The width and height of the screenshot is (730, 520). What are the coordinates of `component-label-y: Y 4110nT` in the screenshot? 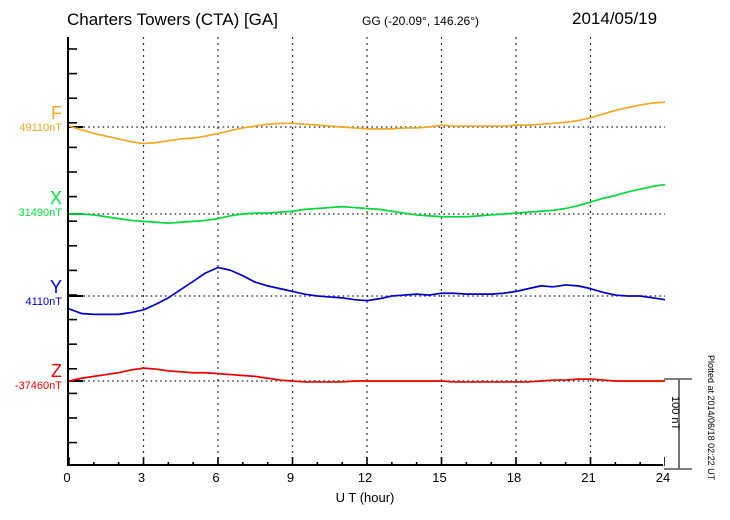 It's located at (31, 293).